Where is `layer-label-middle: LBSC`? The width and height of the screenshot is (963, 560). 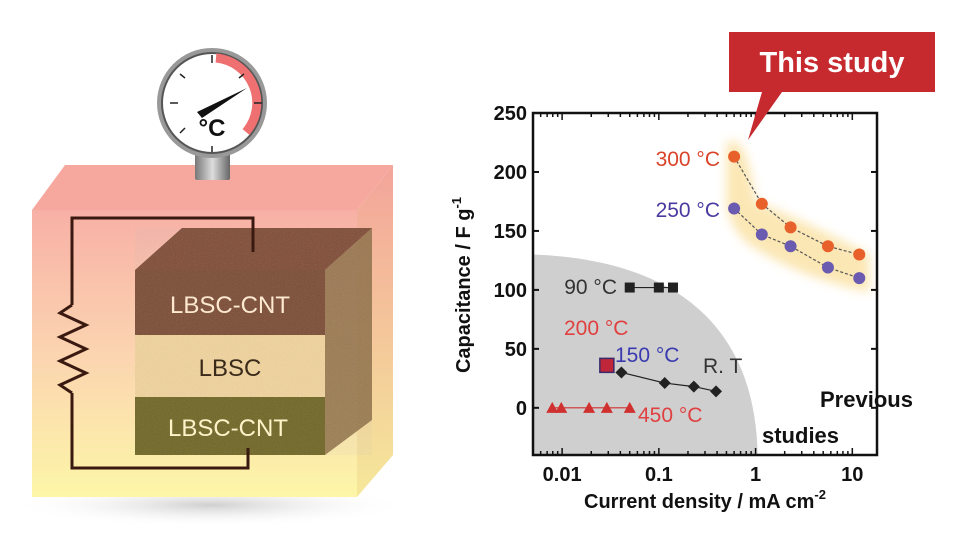
layer-label-middle: LBSC is located at coordinates (230, 368).